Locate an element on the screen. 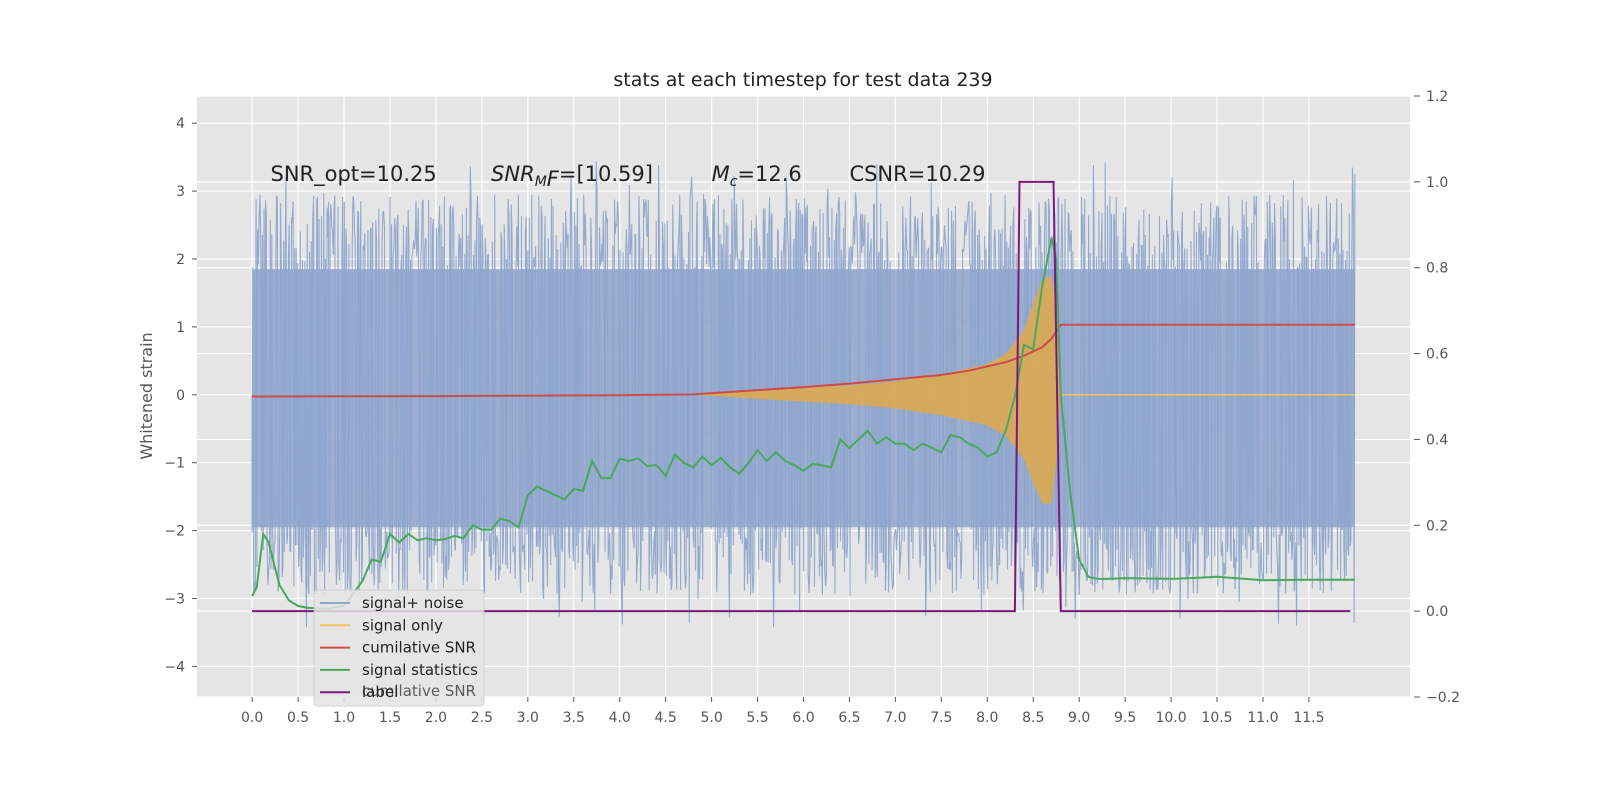  y-tick-label: −1 is located at coordinates (174, 464).